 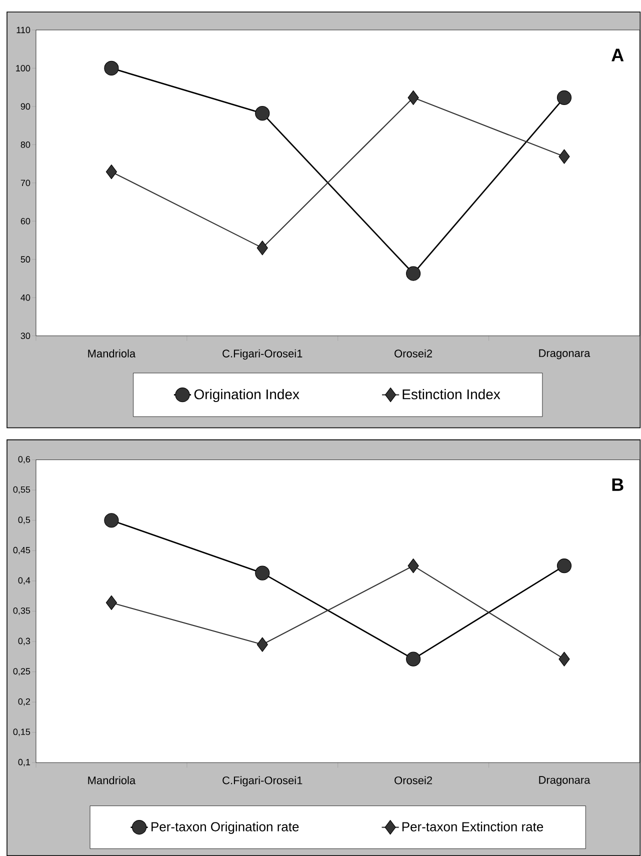 I want to click on y-tick-label: 70, so click(x=25, y=183).